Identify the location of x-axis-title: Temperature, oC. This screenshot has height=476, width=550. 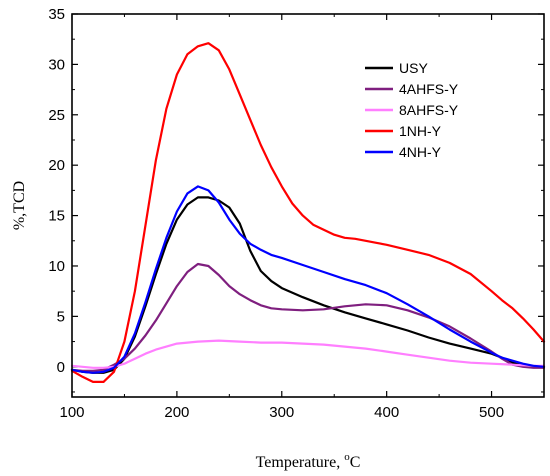
(308, 461).